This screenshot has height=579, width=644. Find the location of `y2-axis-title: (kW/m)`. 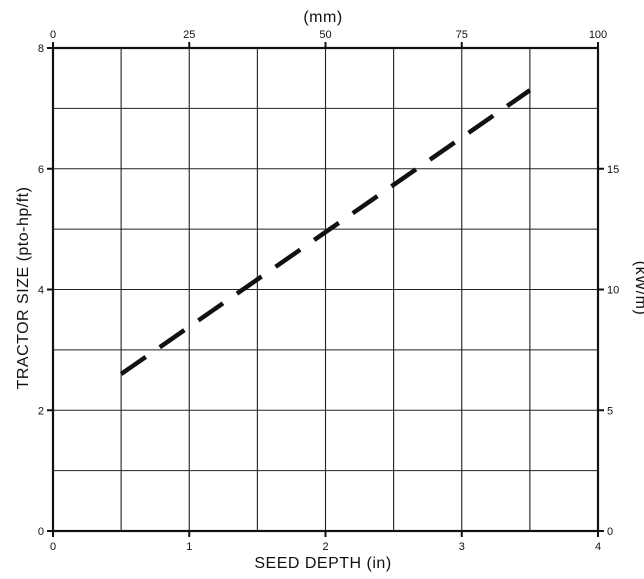

y2-axis-title: (kW/m) is located at coordinates (638, 288).